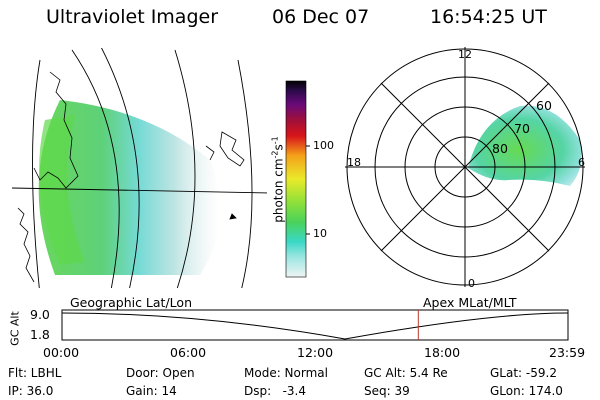 The width and height of the screenshot is (600, 400). What do you see at coordinates (151, 391) in the screenshot?
I see `status-gain: Gain: 14` at bounding box center [151, 391].